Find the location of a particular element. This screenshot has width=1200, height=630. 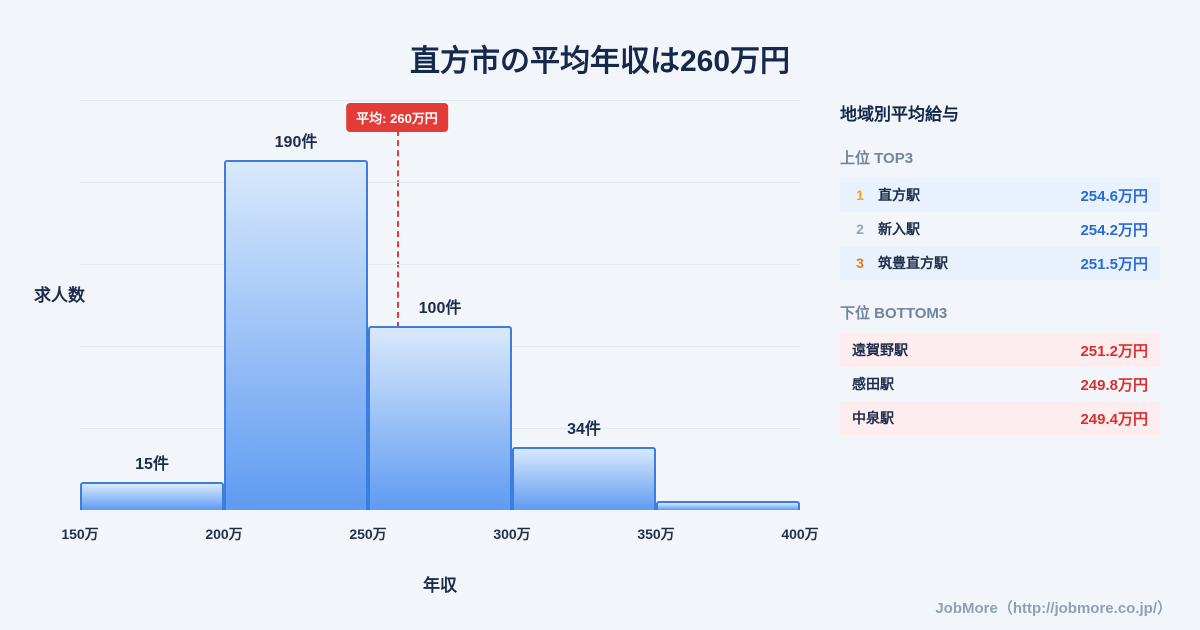

footer-credit: JobMore（http://jobmore.co.jp/） is located at coordinates (1053, 608).